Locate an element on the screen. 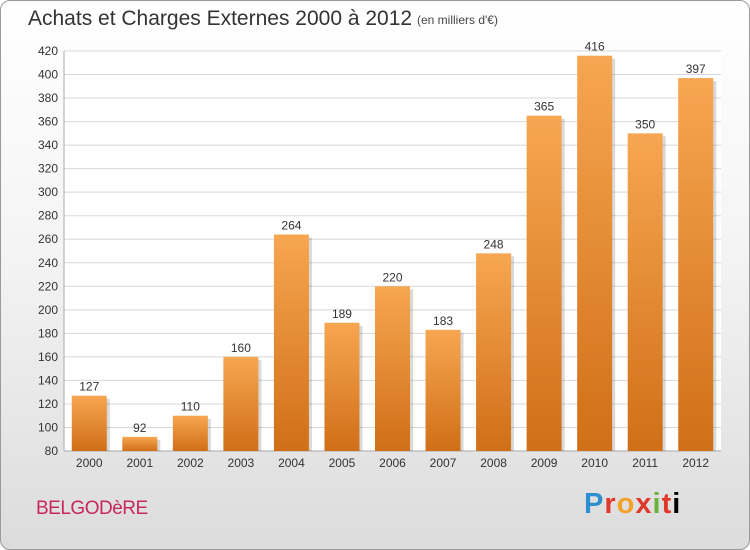 This screenshot has height=550, width=750. x-tick-label: 2011 is located at coordinates (645, 463).